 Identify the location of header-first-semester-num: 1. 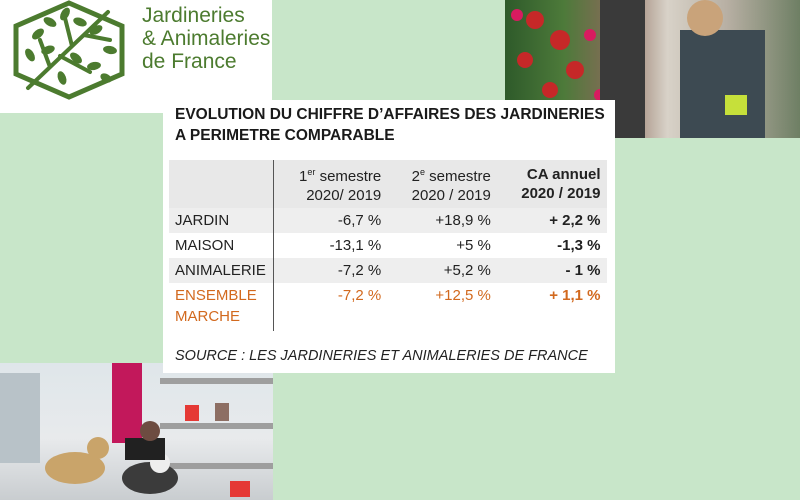
(303, 176).